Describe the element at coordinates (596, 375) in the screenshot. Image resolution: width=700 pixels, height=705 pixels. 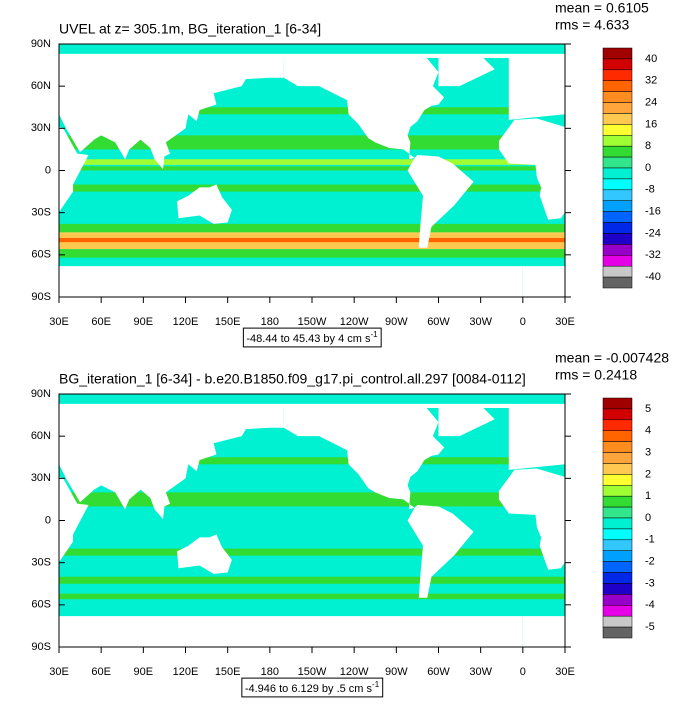
I see `rms-text: rms = 0.2418` at that location.